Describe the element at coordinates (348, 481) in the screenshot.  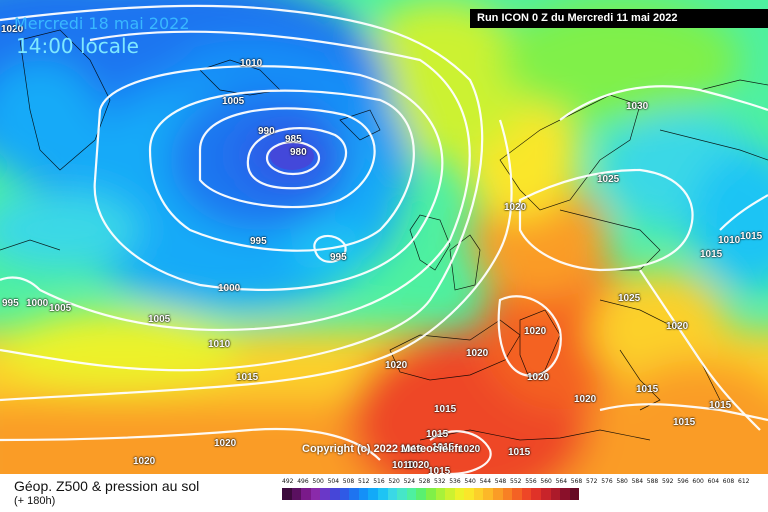
I see `scale-label: 508` at that location.